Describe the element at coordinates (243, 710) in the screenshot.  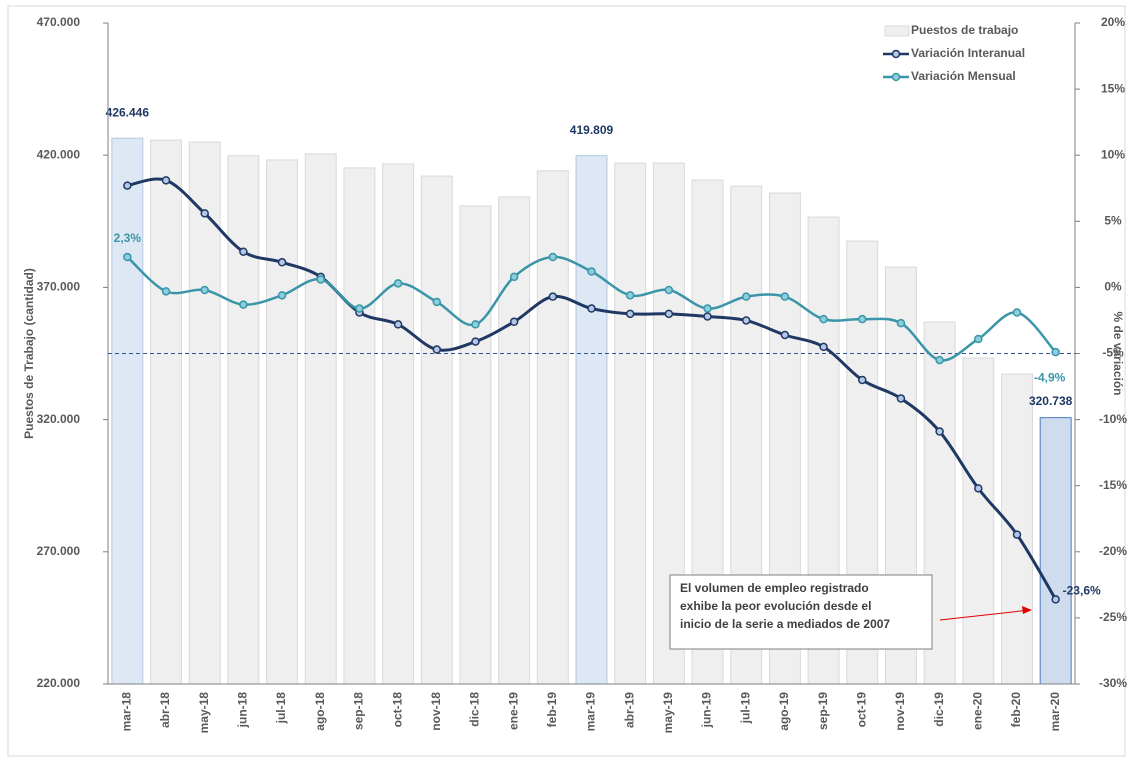
I see `x-tick-label: jun-18` at that location.